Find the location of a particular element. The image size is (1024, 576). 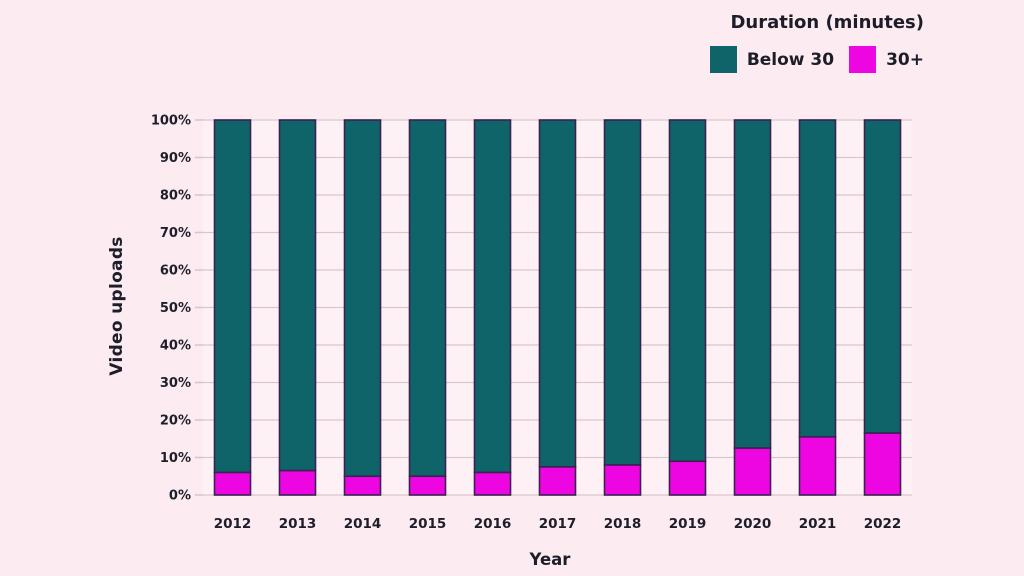

y-tick-label: 90% is located at coordinates (175, 158).